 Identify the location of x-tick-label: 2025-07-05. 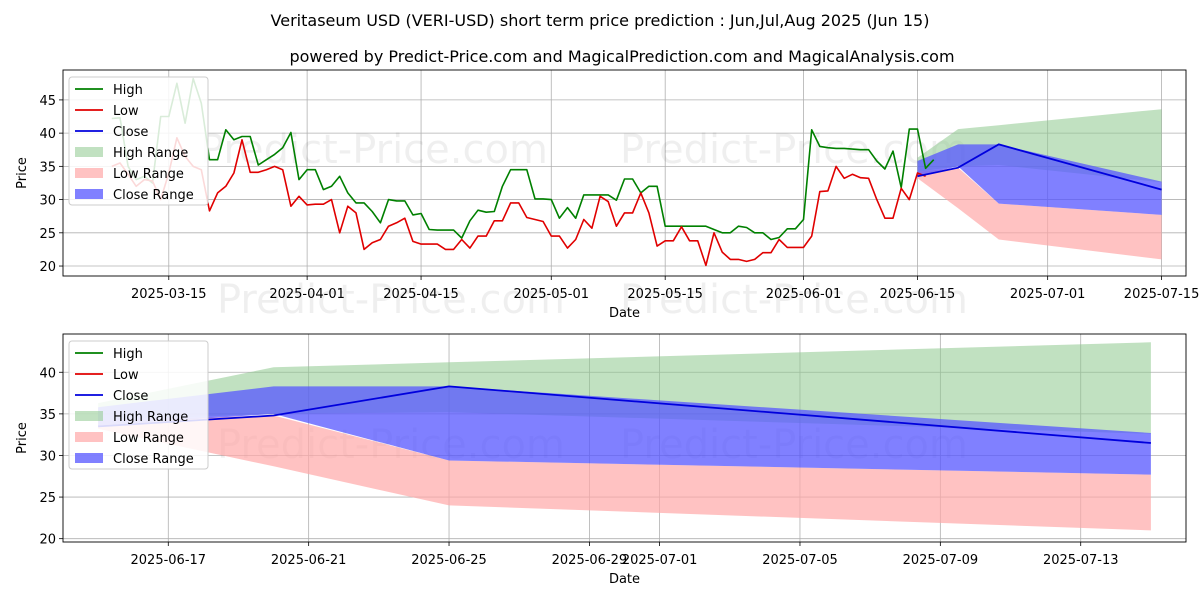
(800, 560).